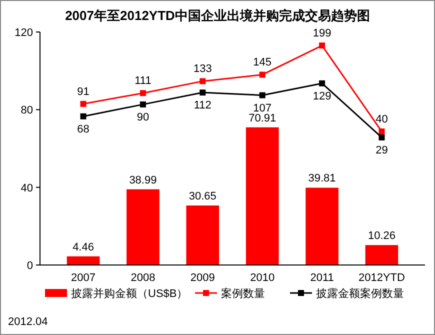  Describe the element at coordinates (143, 81) in the screenshot. I see `data-label: 111` at that location.